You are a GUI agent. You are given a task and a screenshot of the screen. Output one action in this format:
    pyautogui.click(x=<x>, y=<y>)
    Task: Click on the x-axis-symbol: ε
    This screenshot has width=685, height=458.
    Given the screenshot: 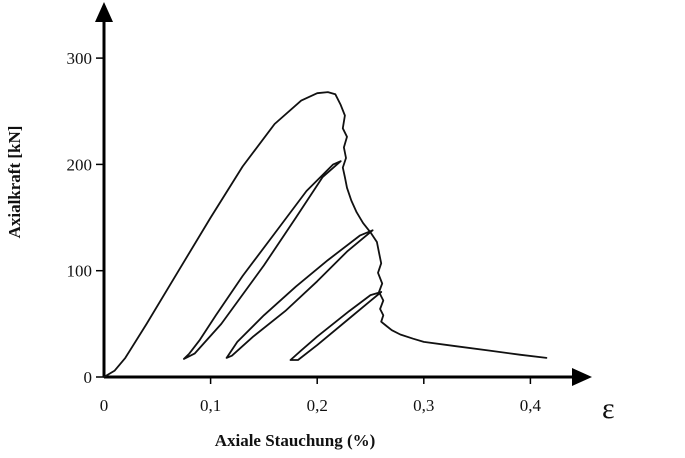 What is the action you would take?
    pyautogui.click(x=608, y=408)
    